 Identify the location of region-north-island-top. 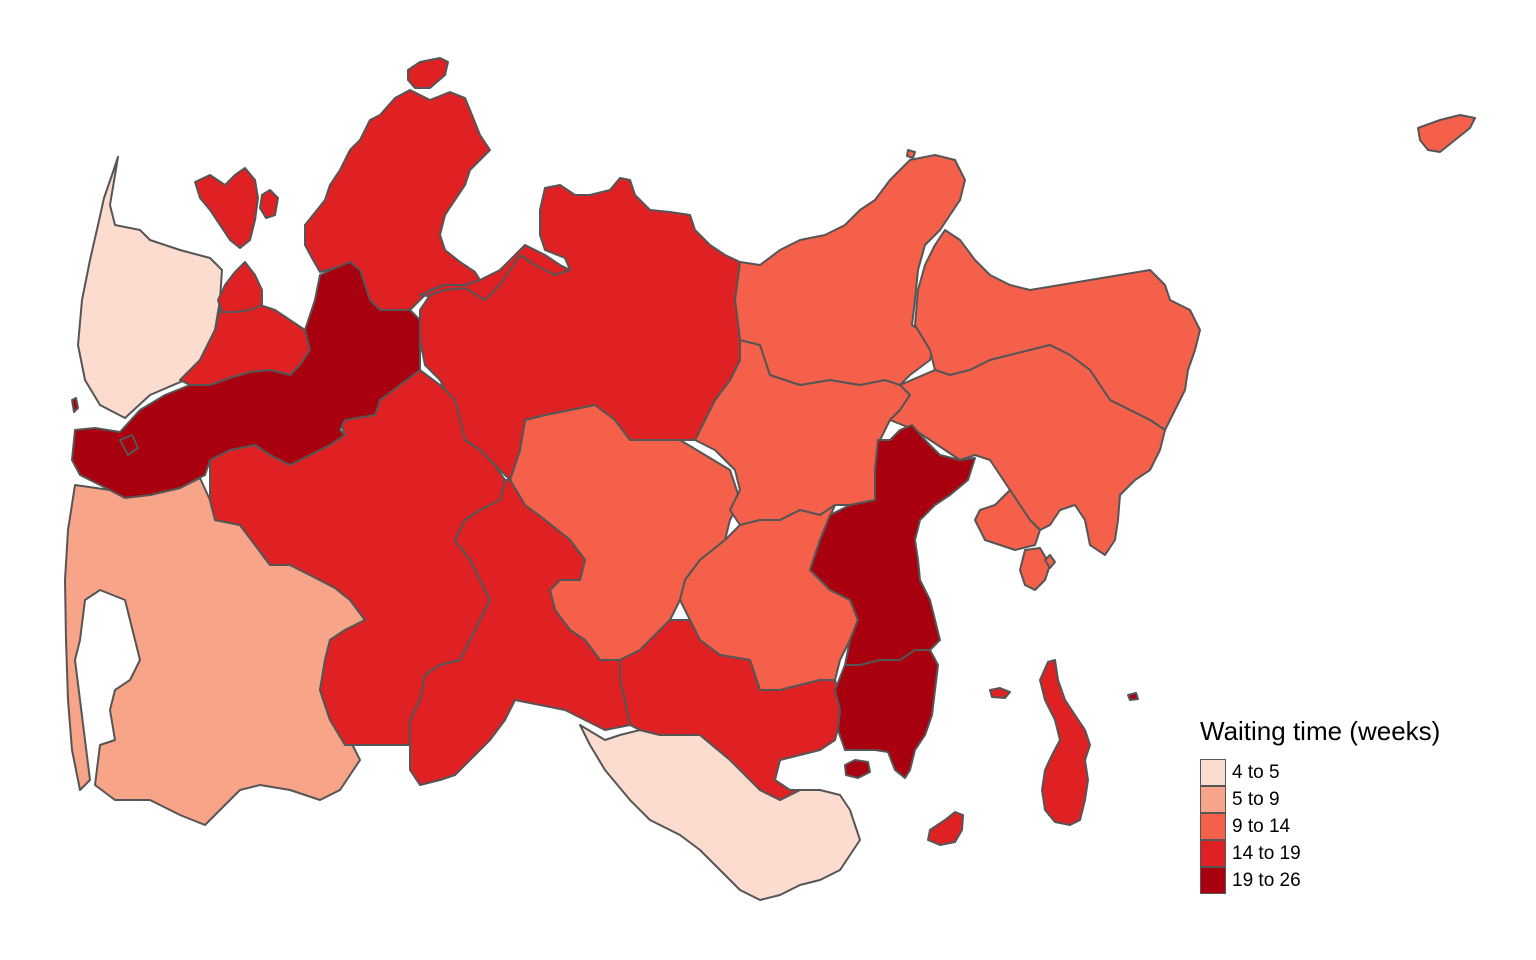
(428, 73).